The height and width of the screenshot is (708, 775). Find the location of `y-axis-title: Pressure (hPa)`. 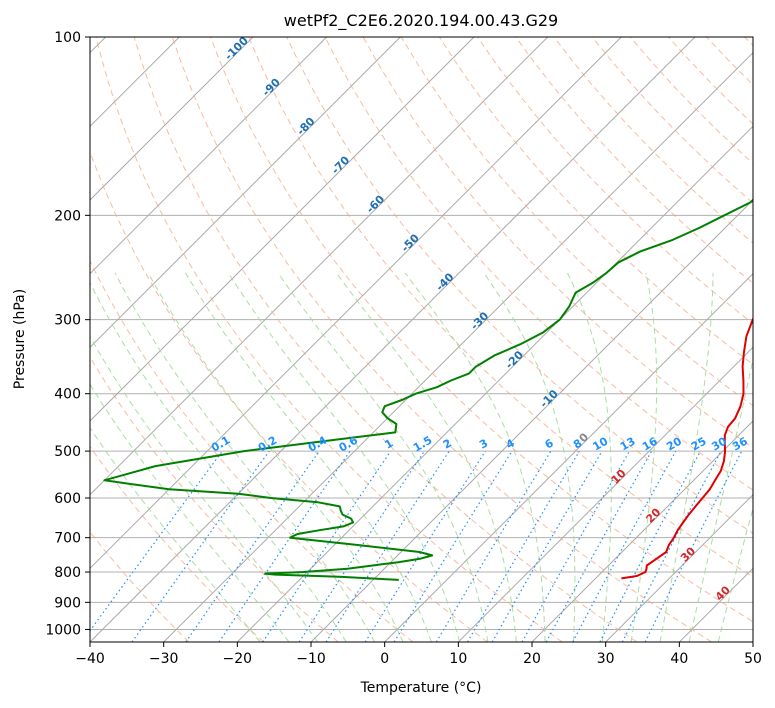

y-axis-title: Pressure (hPa) is located at coordinates (20, 339).